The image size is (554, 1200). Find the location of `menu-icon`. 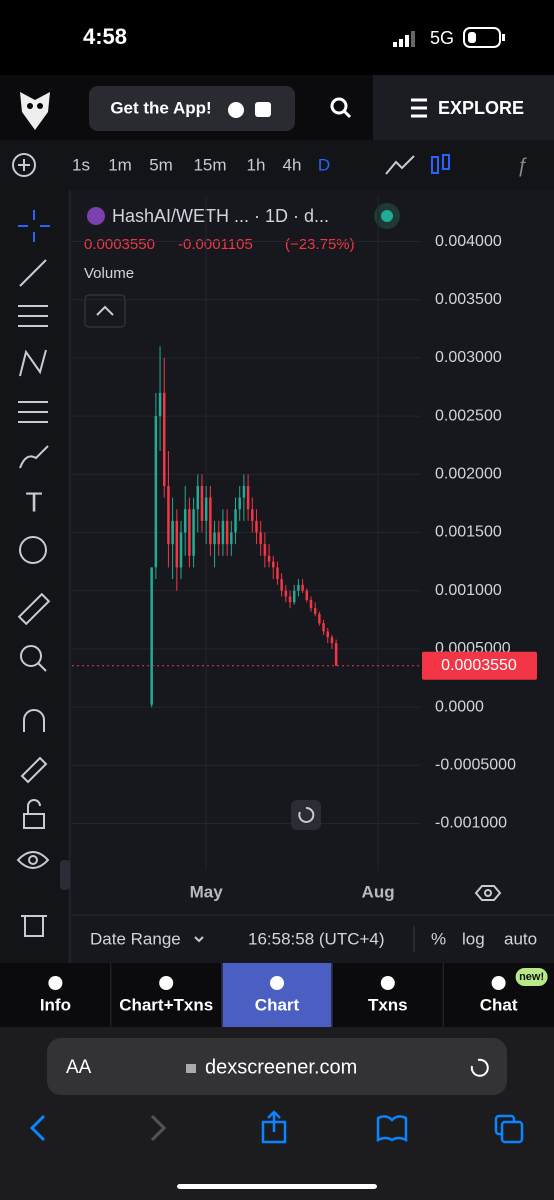

menu-icon is located at coordinates (419, 108).